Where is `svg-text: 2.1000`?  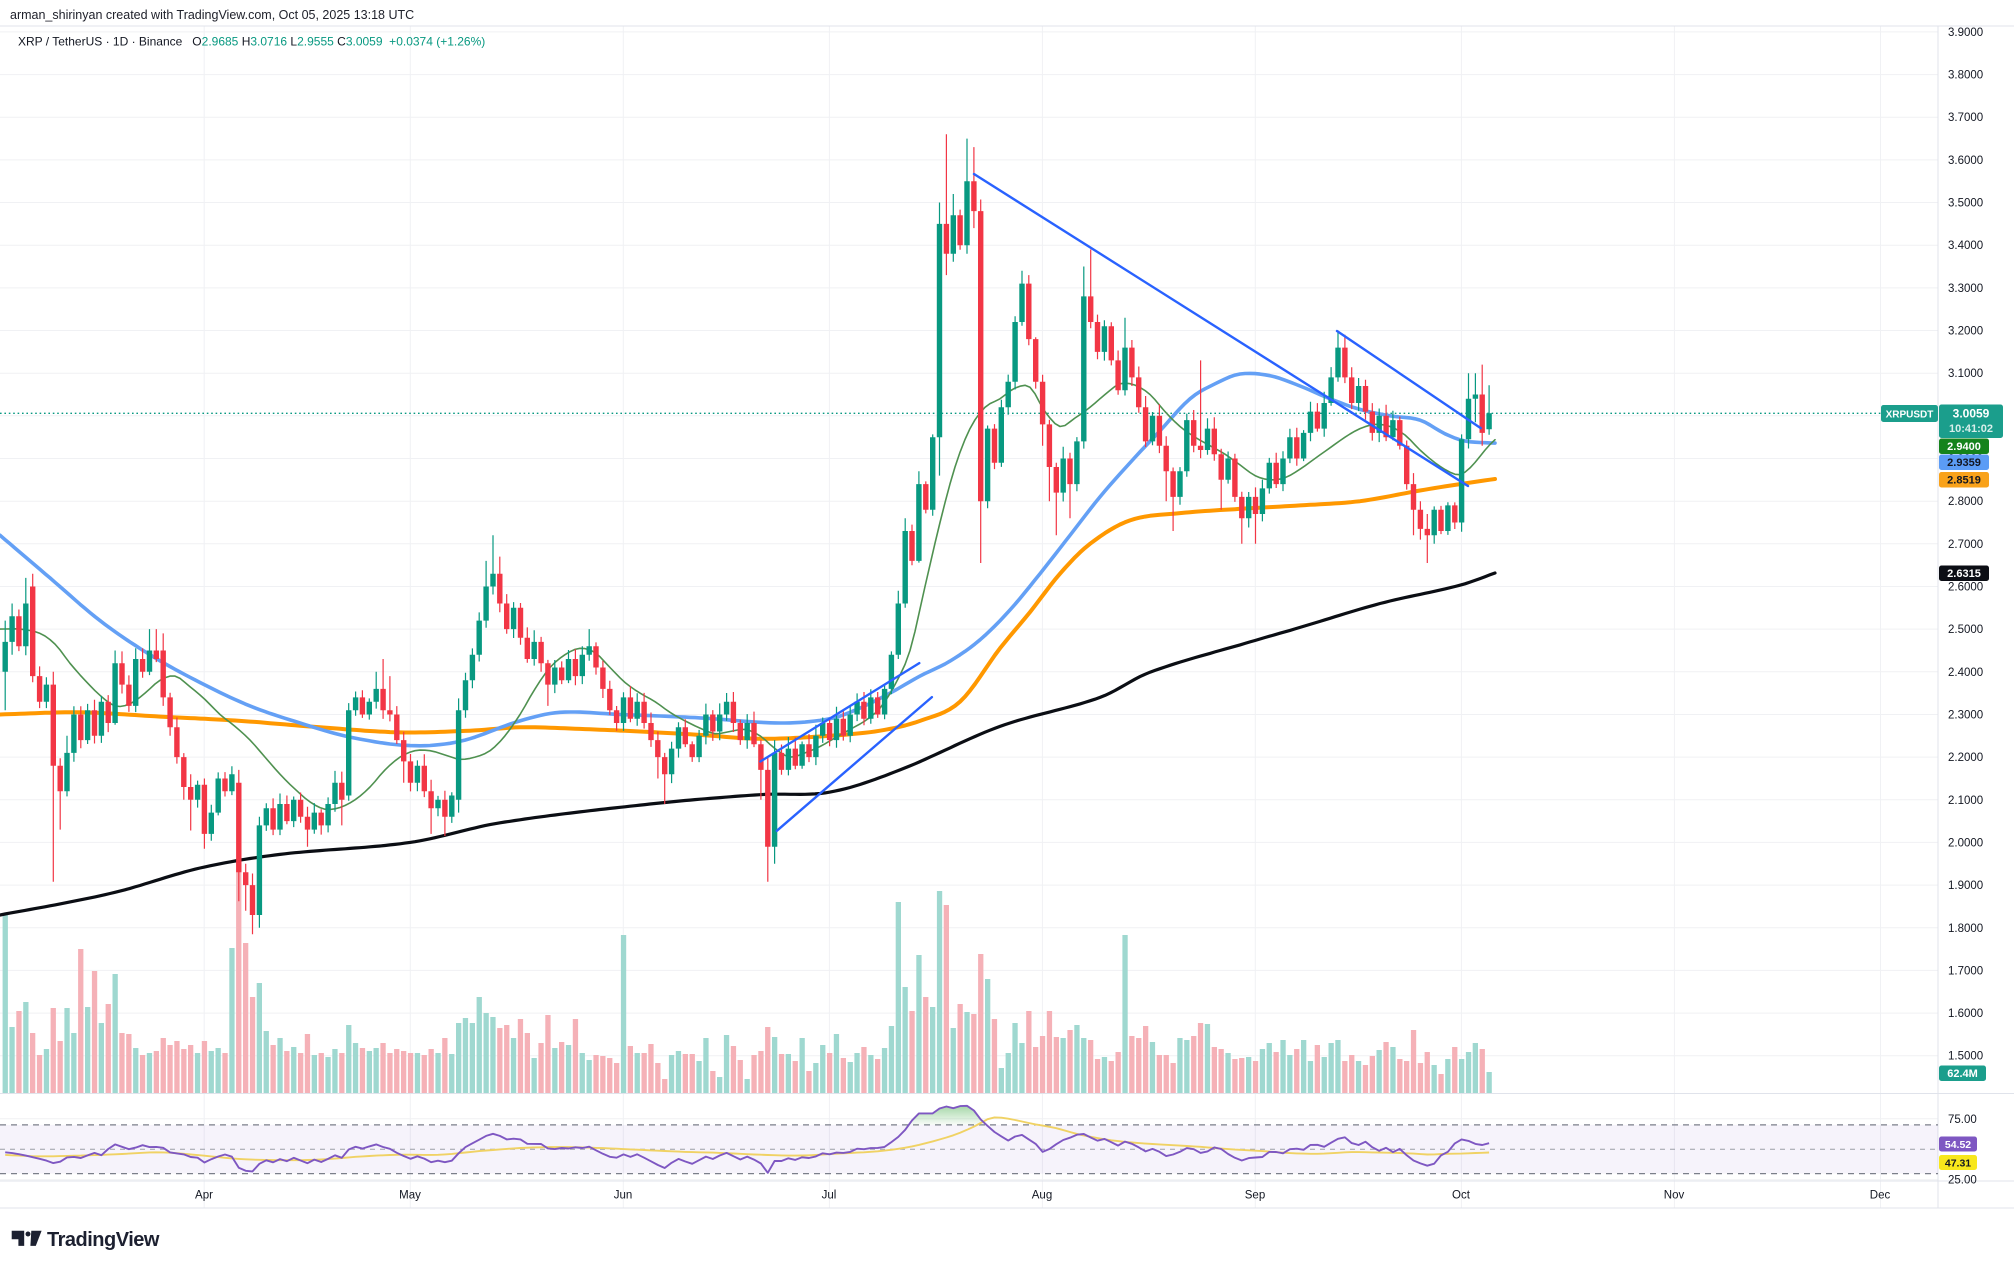 svg-text: 2.1000 is located at coordinates (1965, 801).